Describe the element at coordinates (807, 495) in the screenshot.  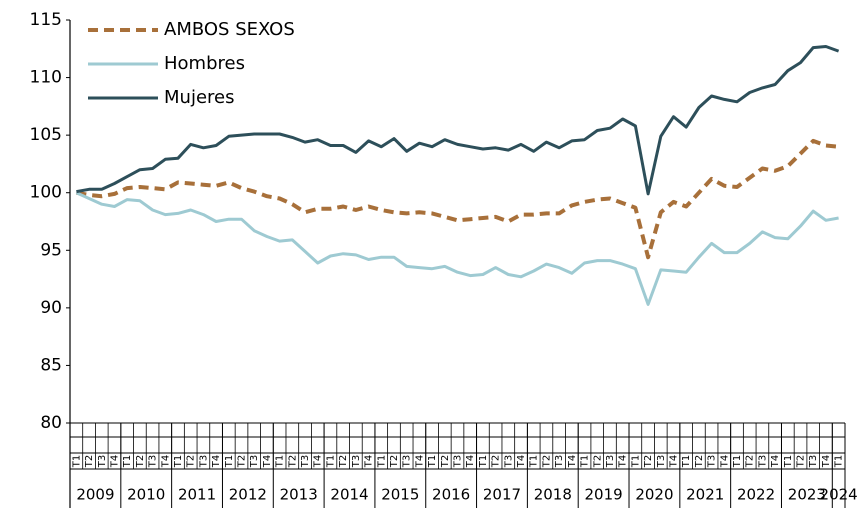
I see `year-label: 2023` at that location.